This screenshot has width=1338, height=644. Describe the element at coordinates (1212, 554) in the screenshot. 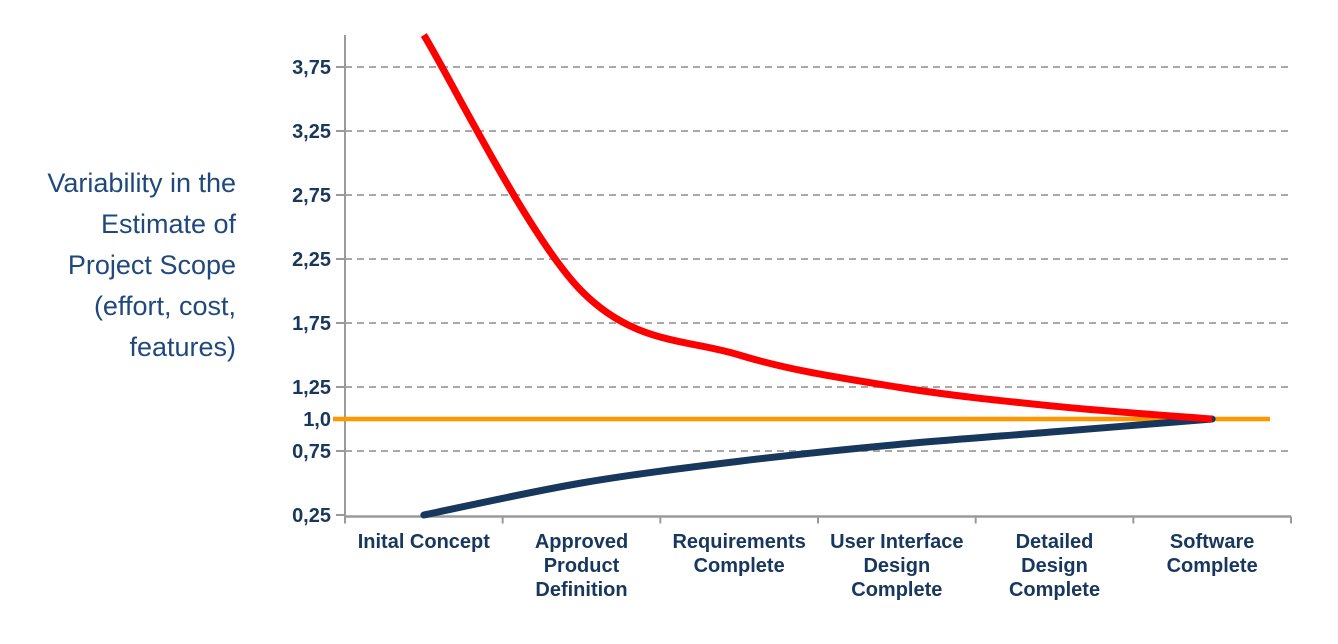

I see `x-category-label: Software Complete` at that location.